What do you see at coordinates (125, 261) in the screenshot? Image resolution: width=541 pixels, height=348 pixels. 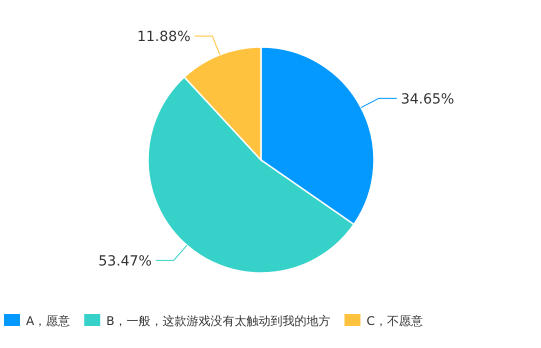 I see `data-label: 53.47%` at bounding box center [125, 261].